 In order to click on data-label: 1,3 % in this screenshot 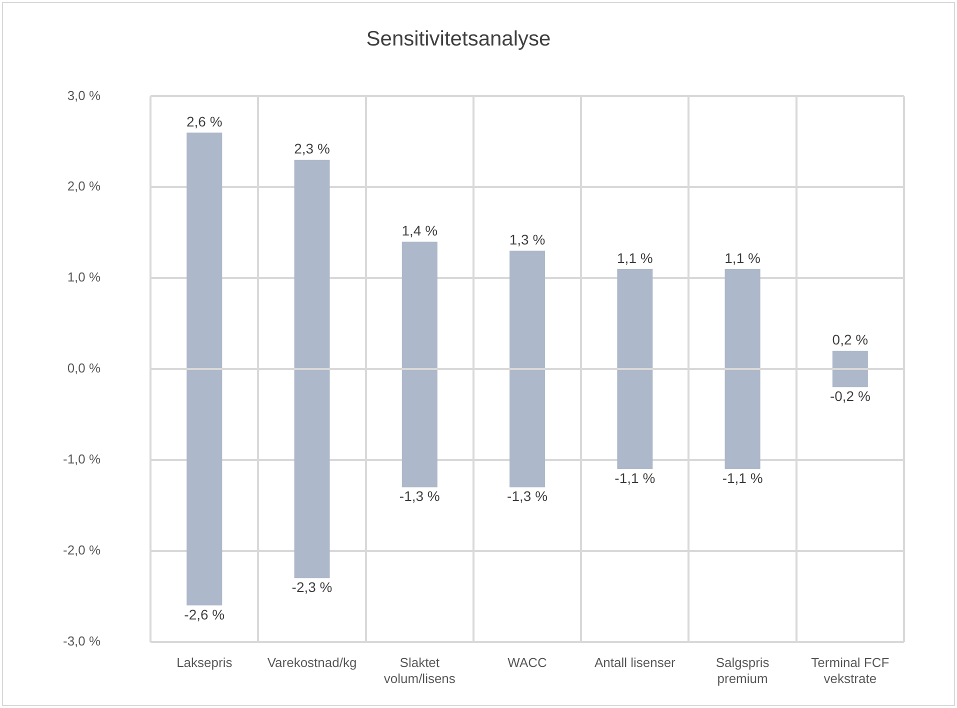, I will do `click(527, 240)`.